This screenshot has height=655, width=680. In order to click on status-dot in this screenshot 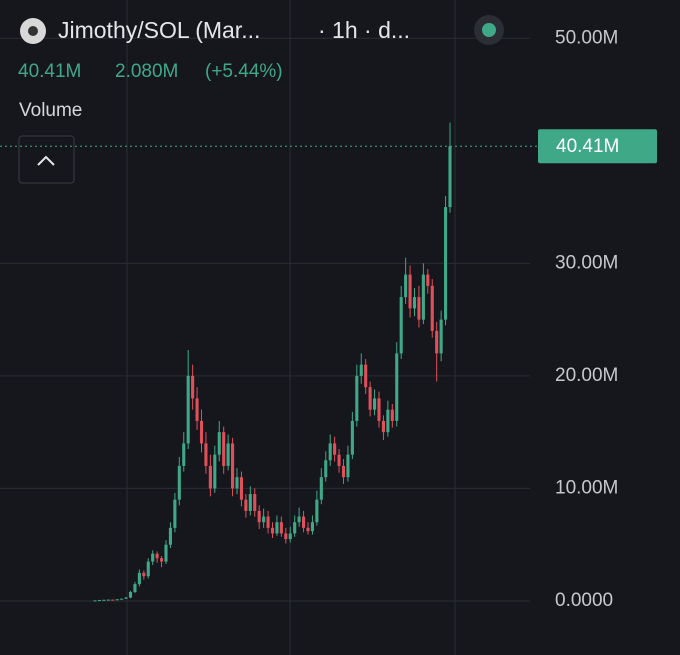, I will do `click(489, 30)`.